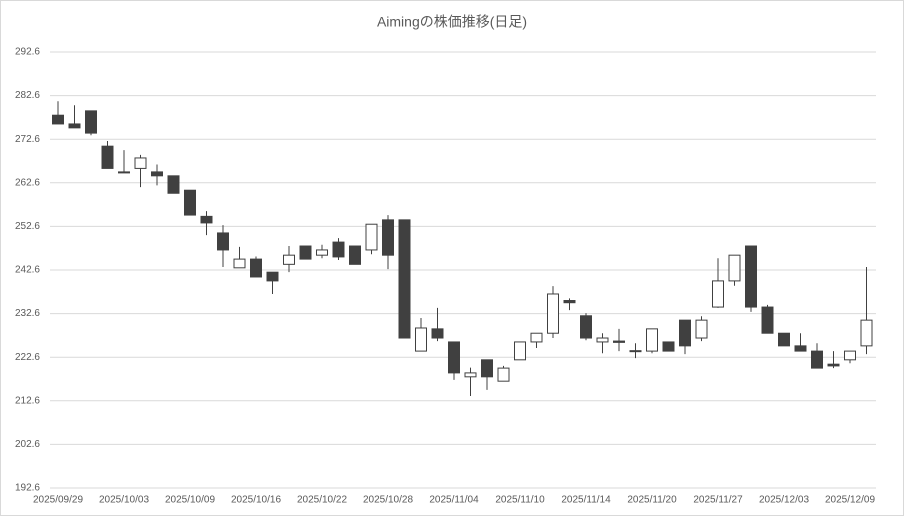  I want to click on x-tick-label: 2025/11/14, so click(586, 500).